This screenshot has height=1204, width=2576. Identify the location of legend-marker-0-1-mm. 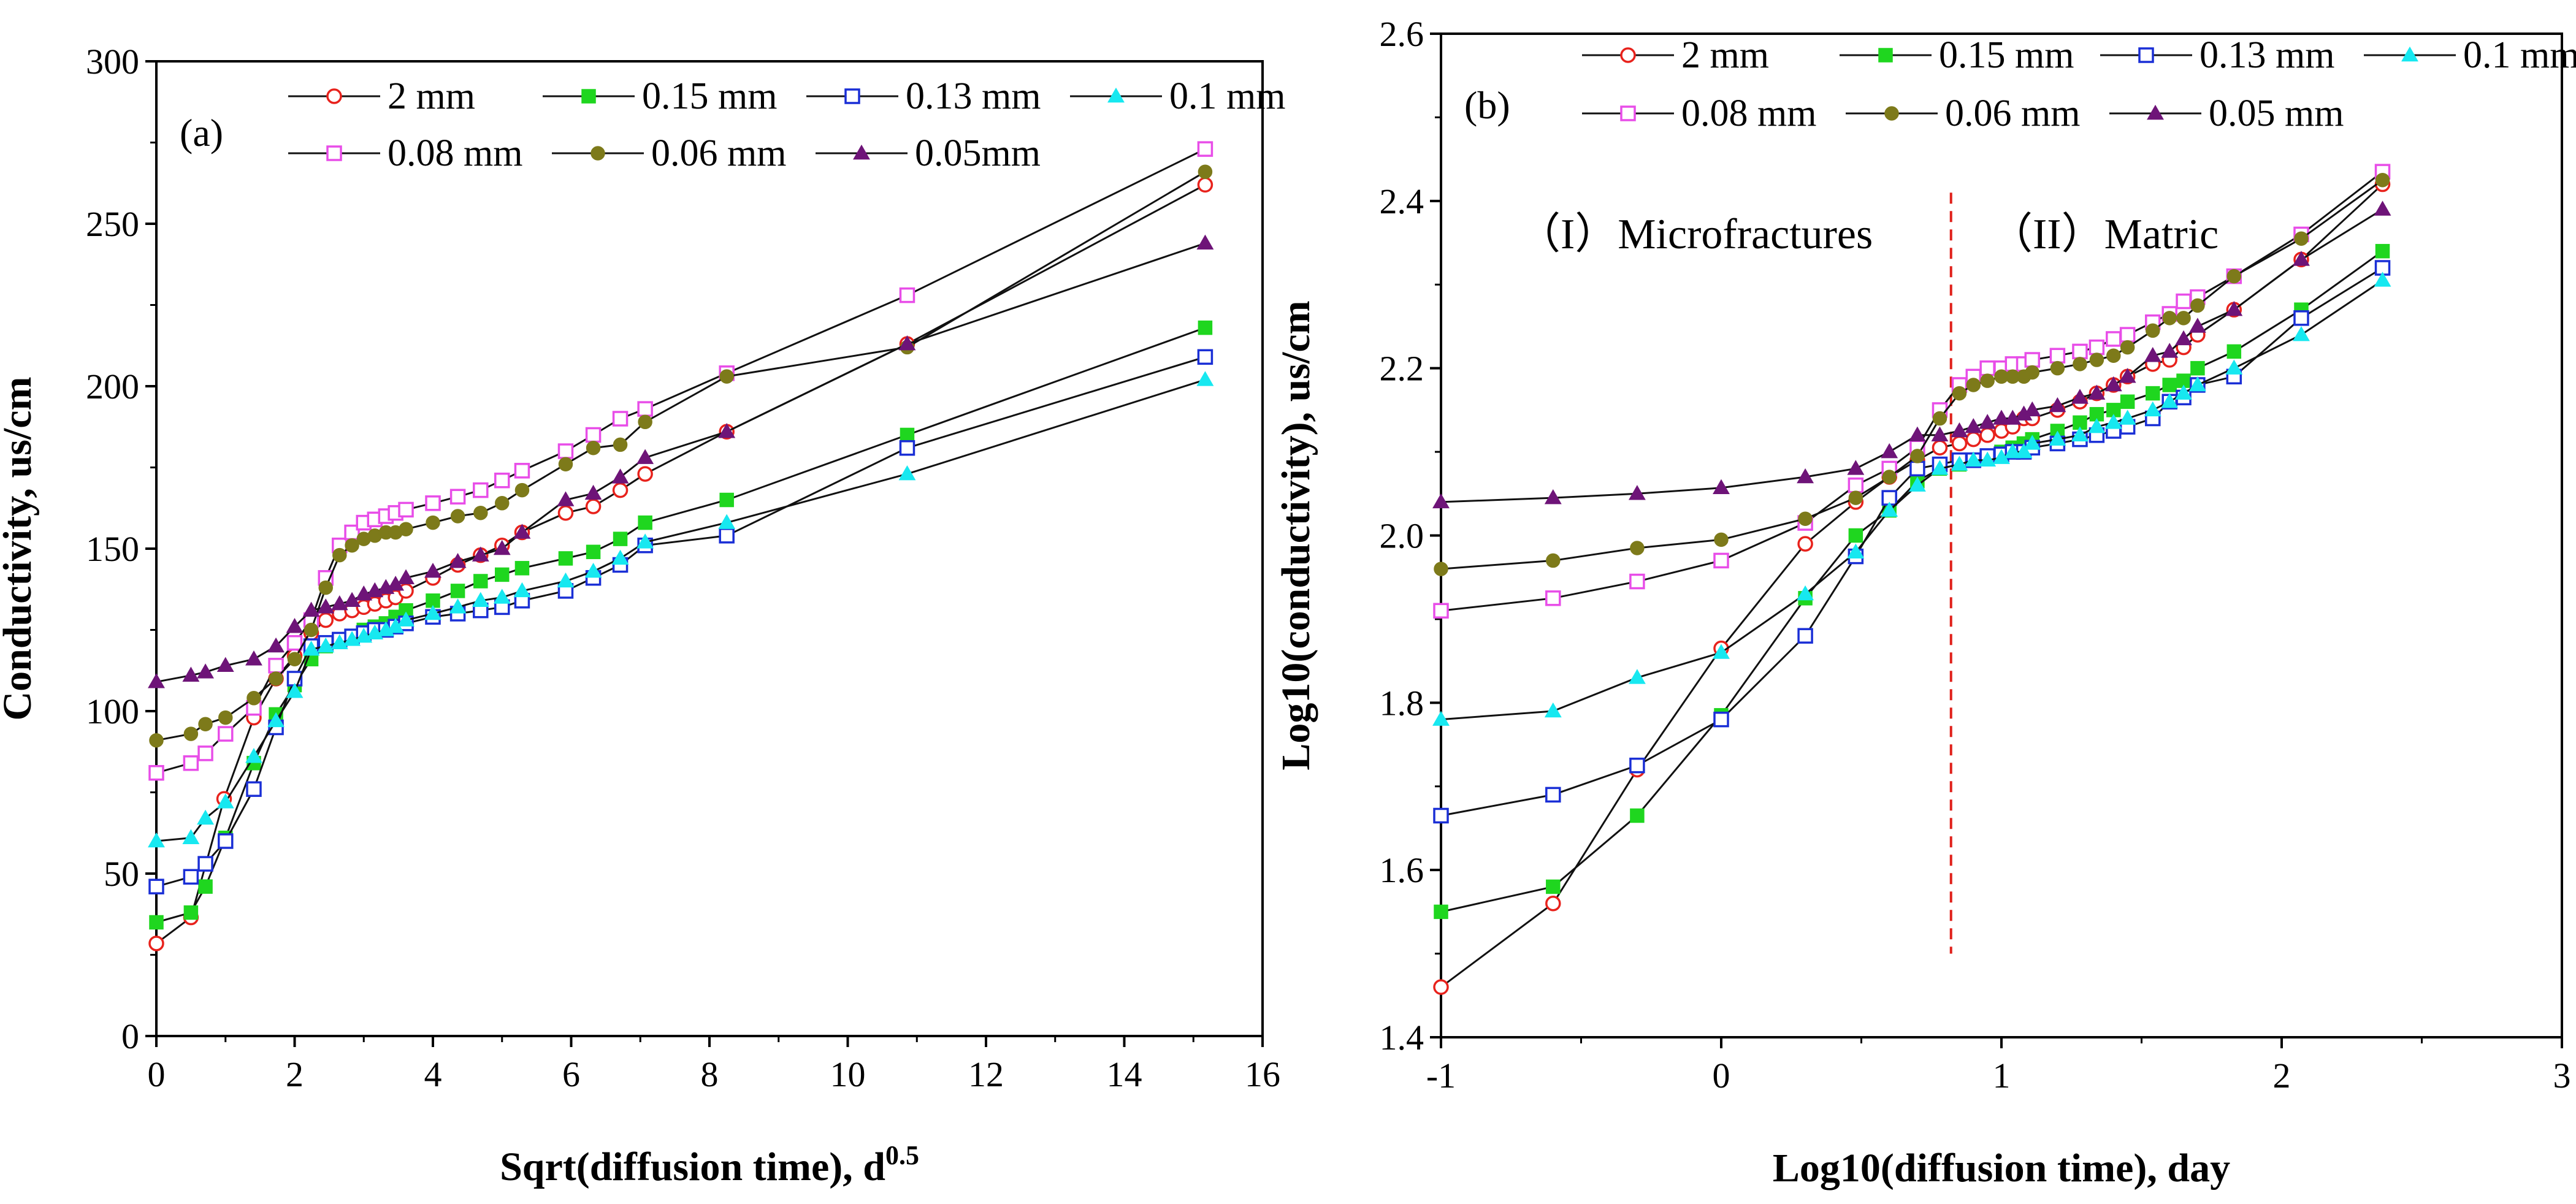
(2409, 54).